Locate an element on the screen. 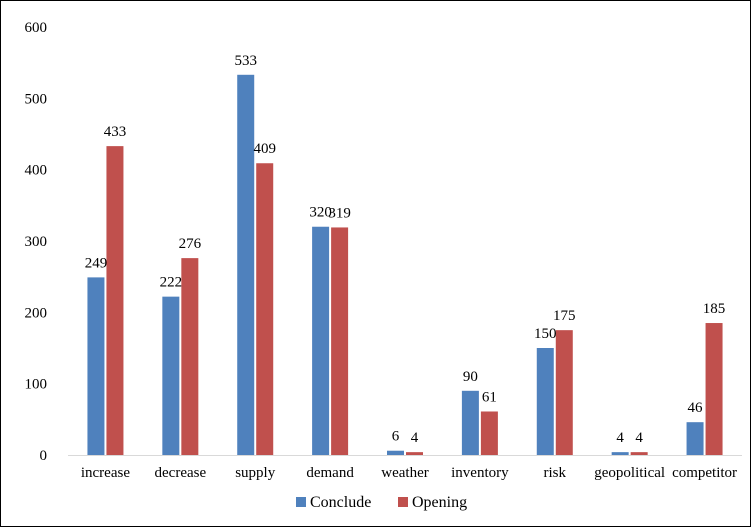 The height and width of the screenshot is (527, 751). data-label-conclude-inventory: 90 is located at coordinates (470, 377).